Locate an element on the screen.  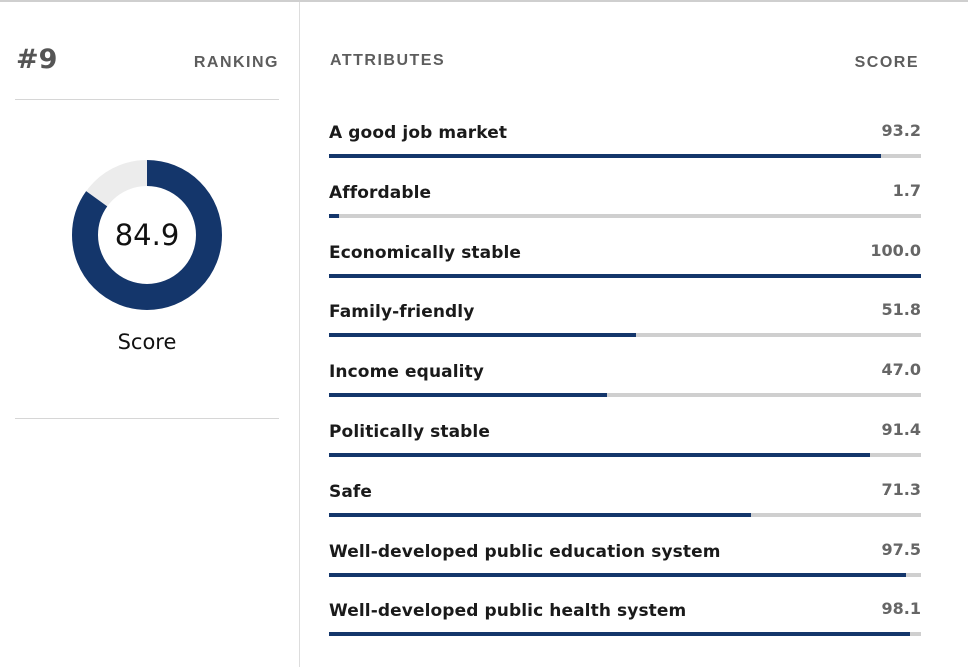
attribute-score: 51.8 is located at coordinates (901, 310).